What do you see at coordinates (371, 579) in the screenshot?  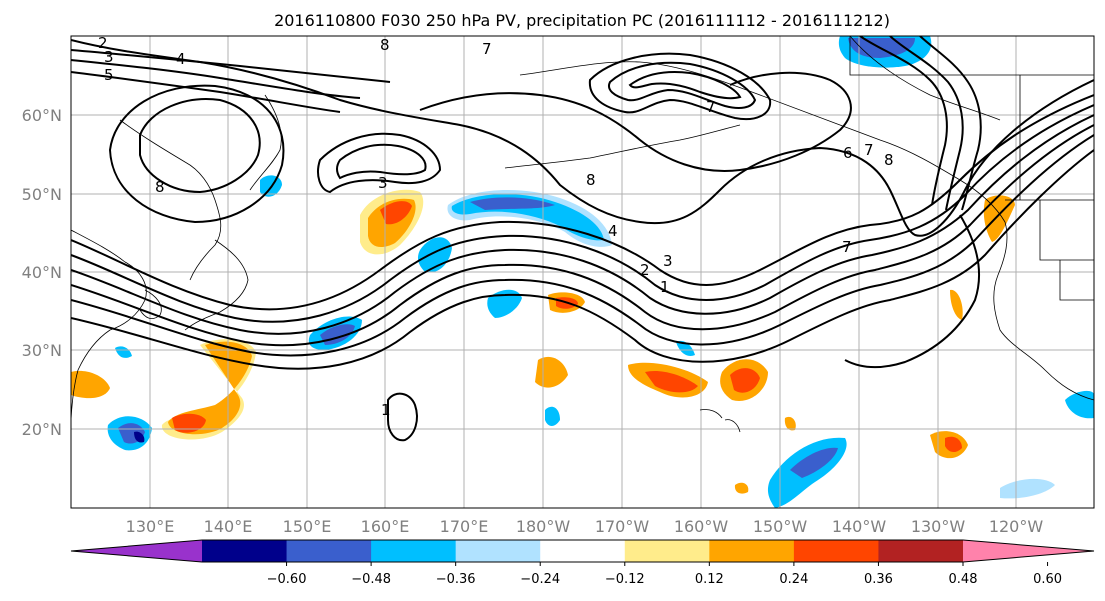 I see `colorbar-tick-label: −0.48` at bounding box center [371, 579].